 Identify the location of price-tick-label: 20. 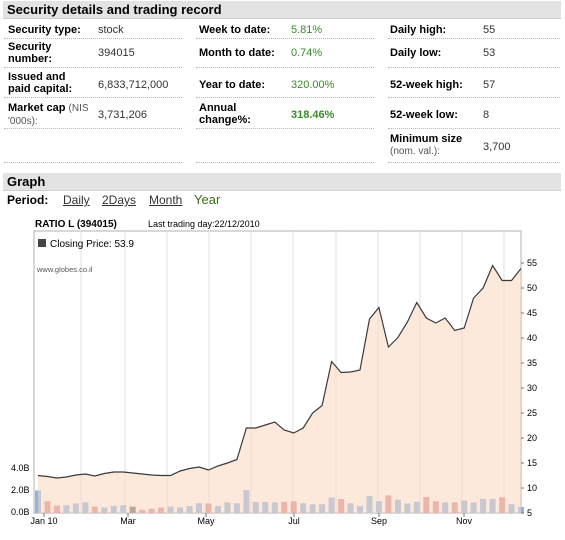
(532, 438).